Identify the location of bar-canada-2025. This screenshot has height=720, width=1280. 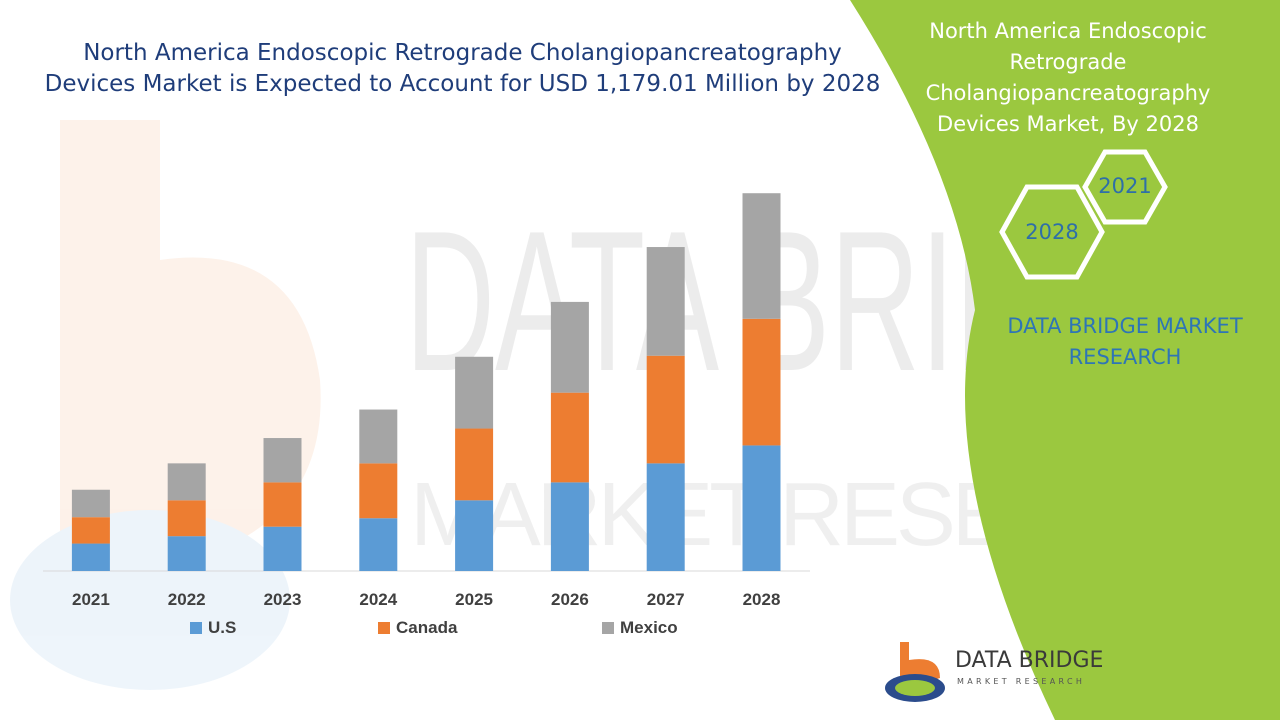
(474, 464).